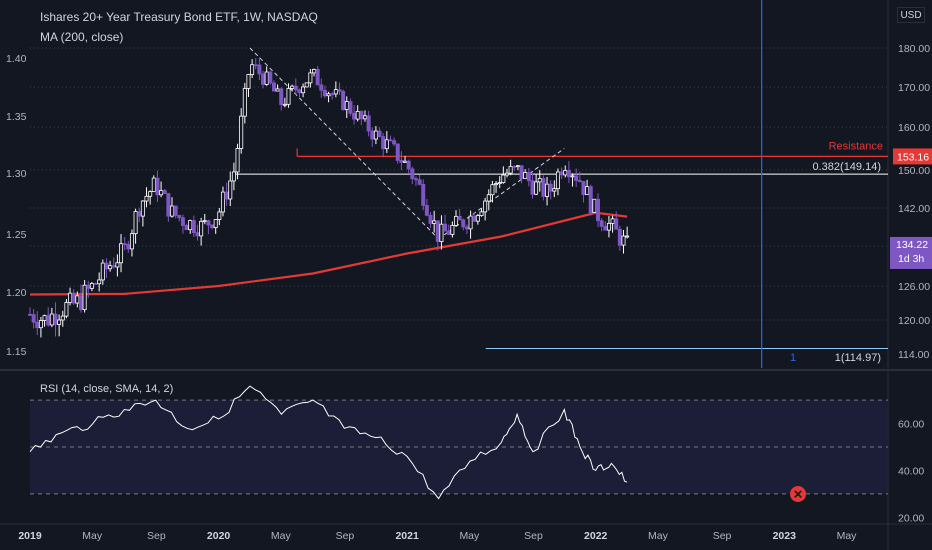  I want to click on time-axis-tick: 2022, so click(596, 536).